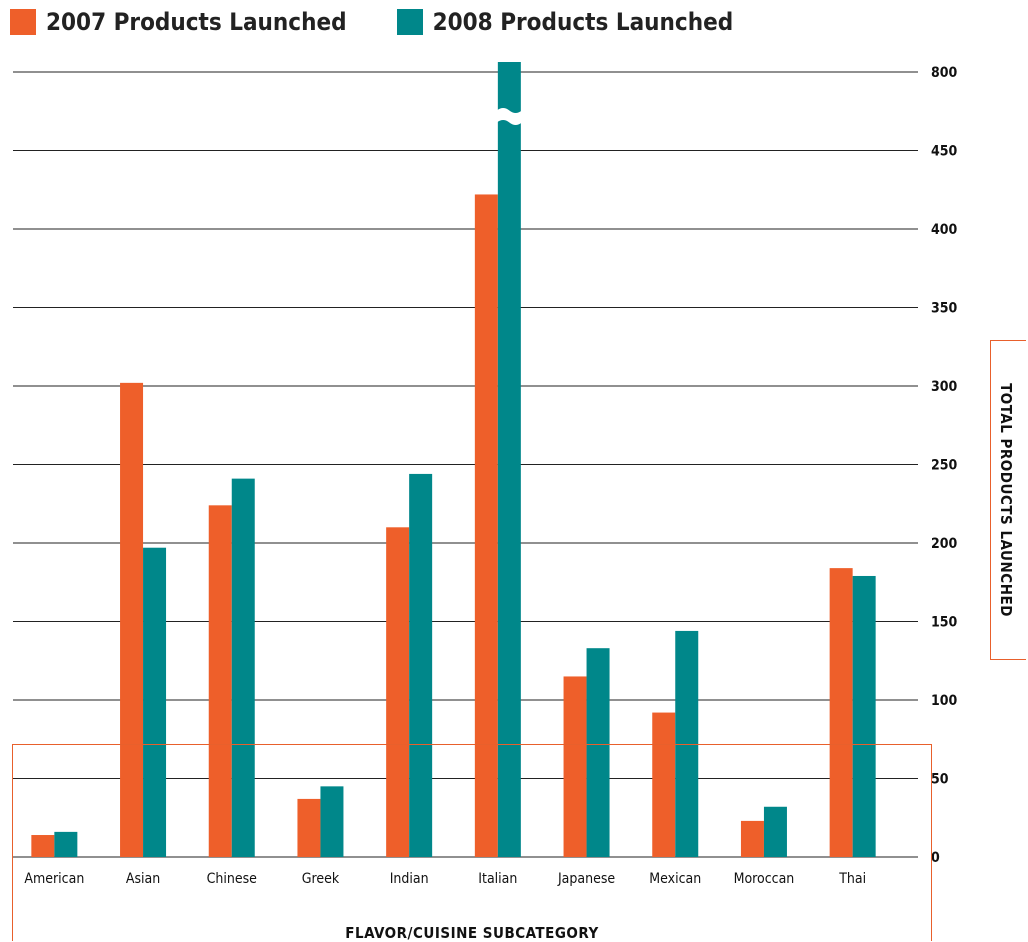  Describe the element at coordinates (775, 831) in the screenshot. I see `bar-moroccan-2008-products-launched` at that location.